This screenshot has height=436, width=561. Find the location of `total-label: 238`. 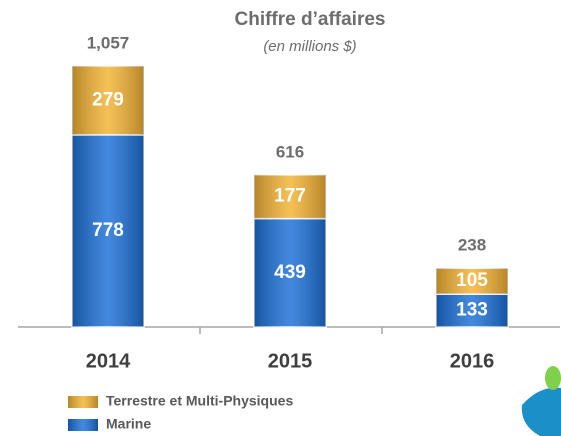

total-label: 238 is located at coordinates (472, 245).